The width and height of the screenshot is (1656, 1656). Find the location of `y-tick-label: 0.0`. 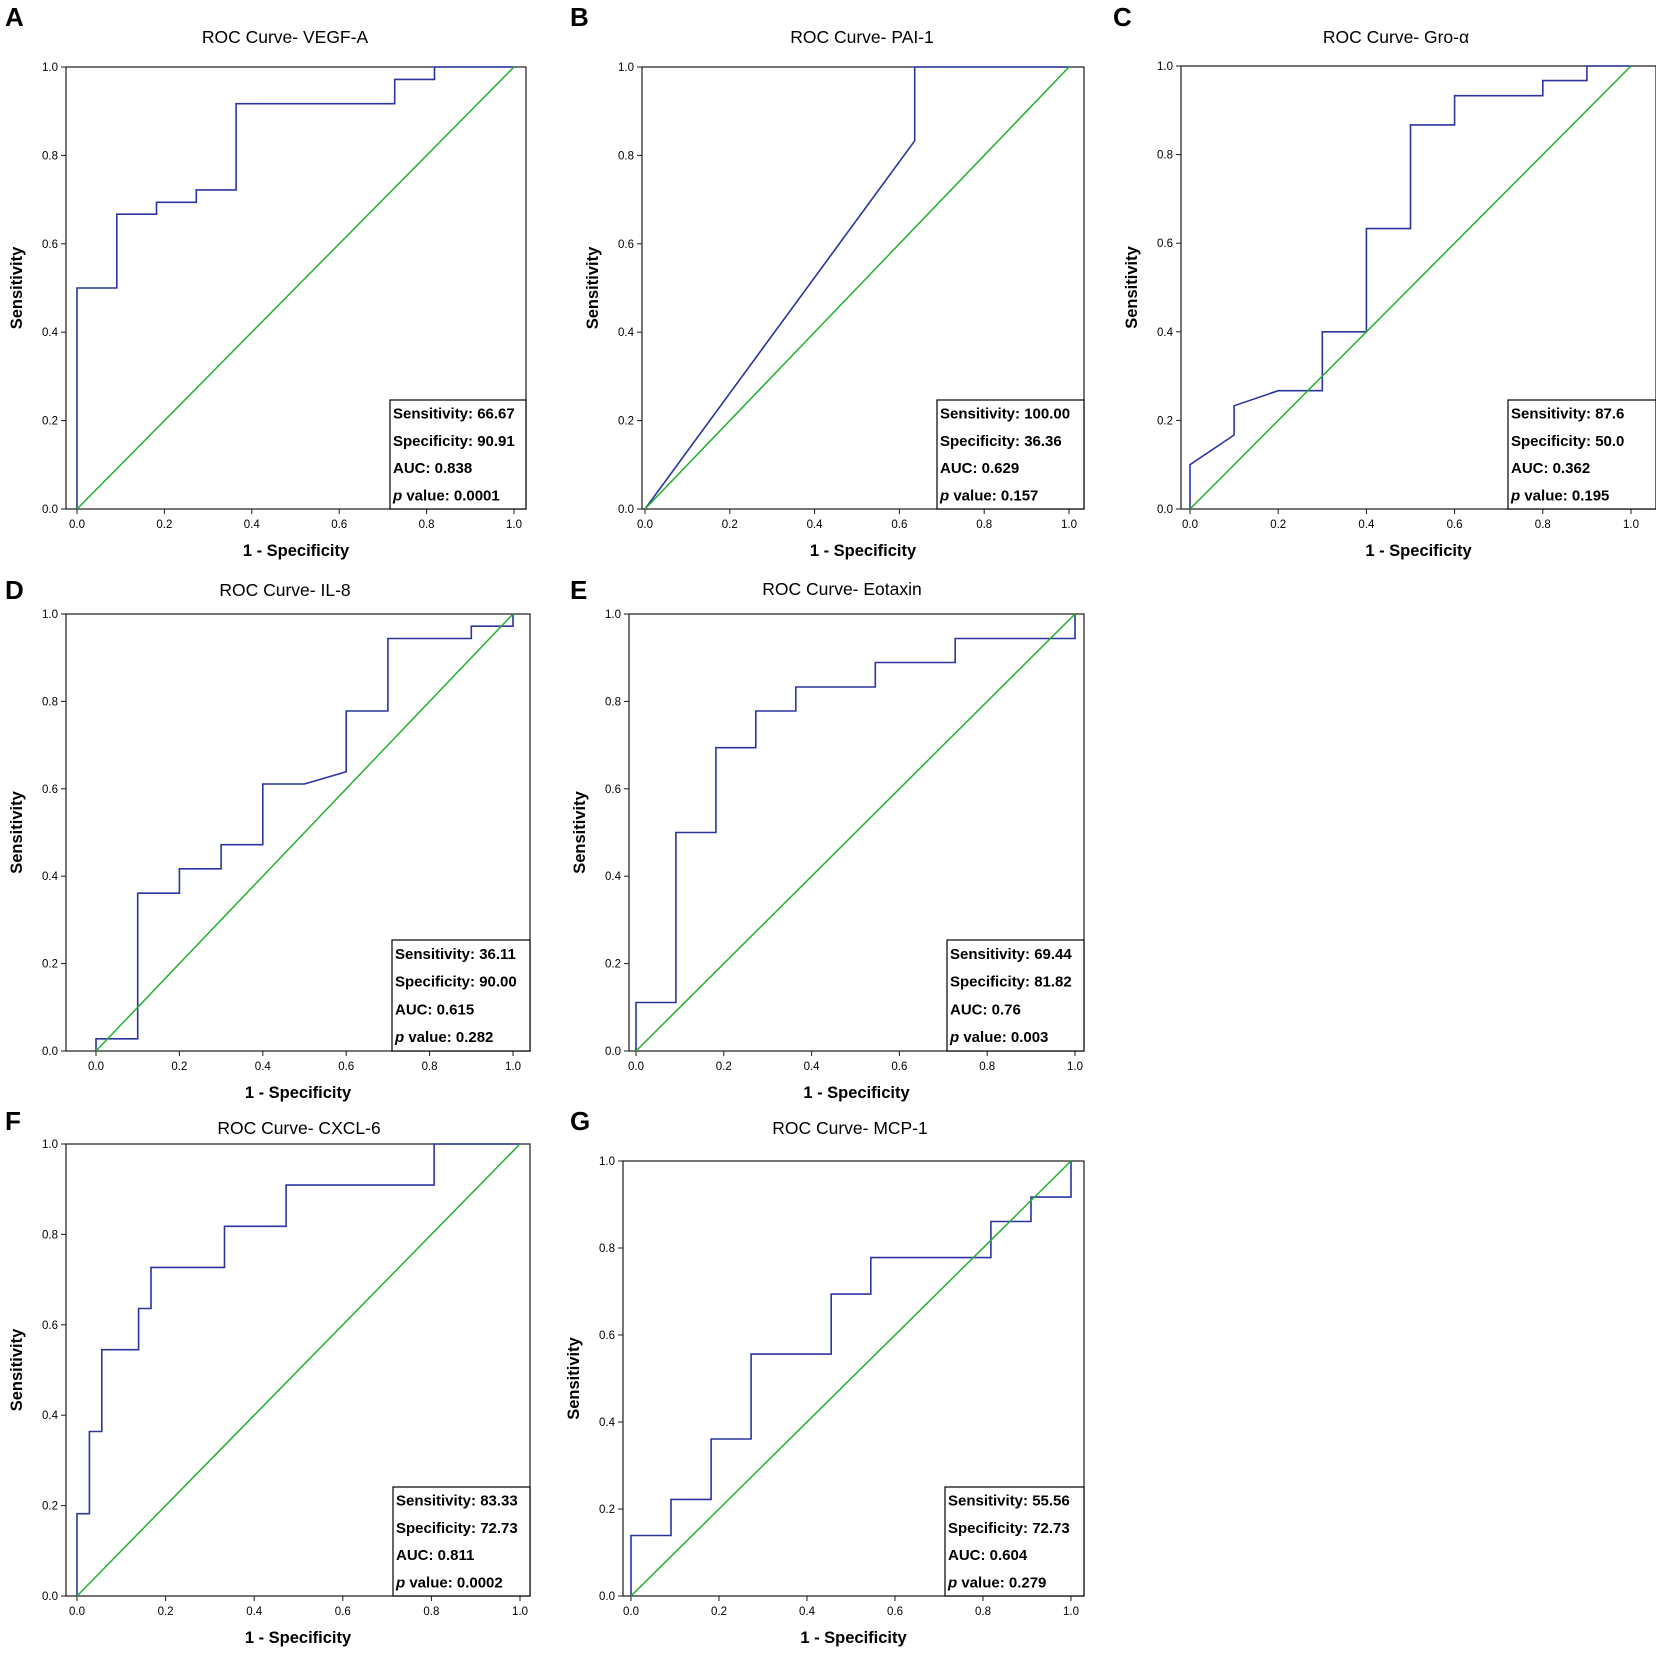

y-tick-label: 0.0 is located at coordinates (50, 510).